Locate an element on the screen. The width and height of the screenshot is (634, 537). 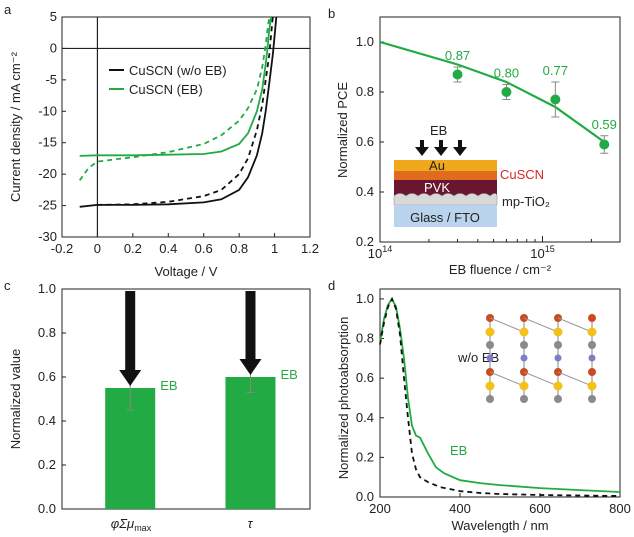
panel-a-y-tick-label-0: -30 is located at coordinates (47, 236).